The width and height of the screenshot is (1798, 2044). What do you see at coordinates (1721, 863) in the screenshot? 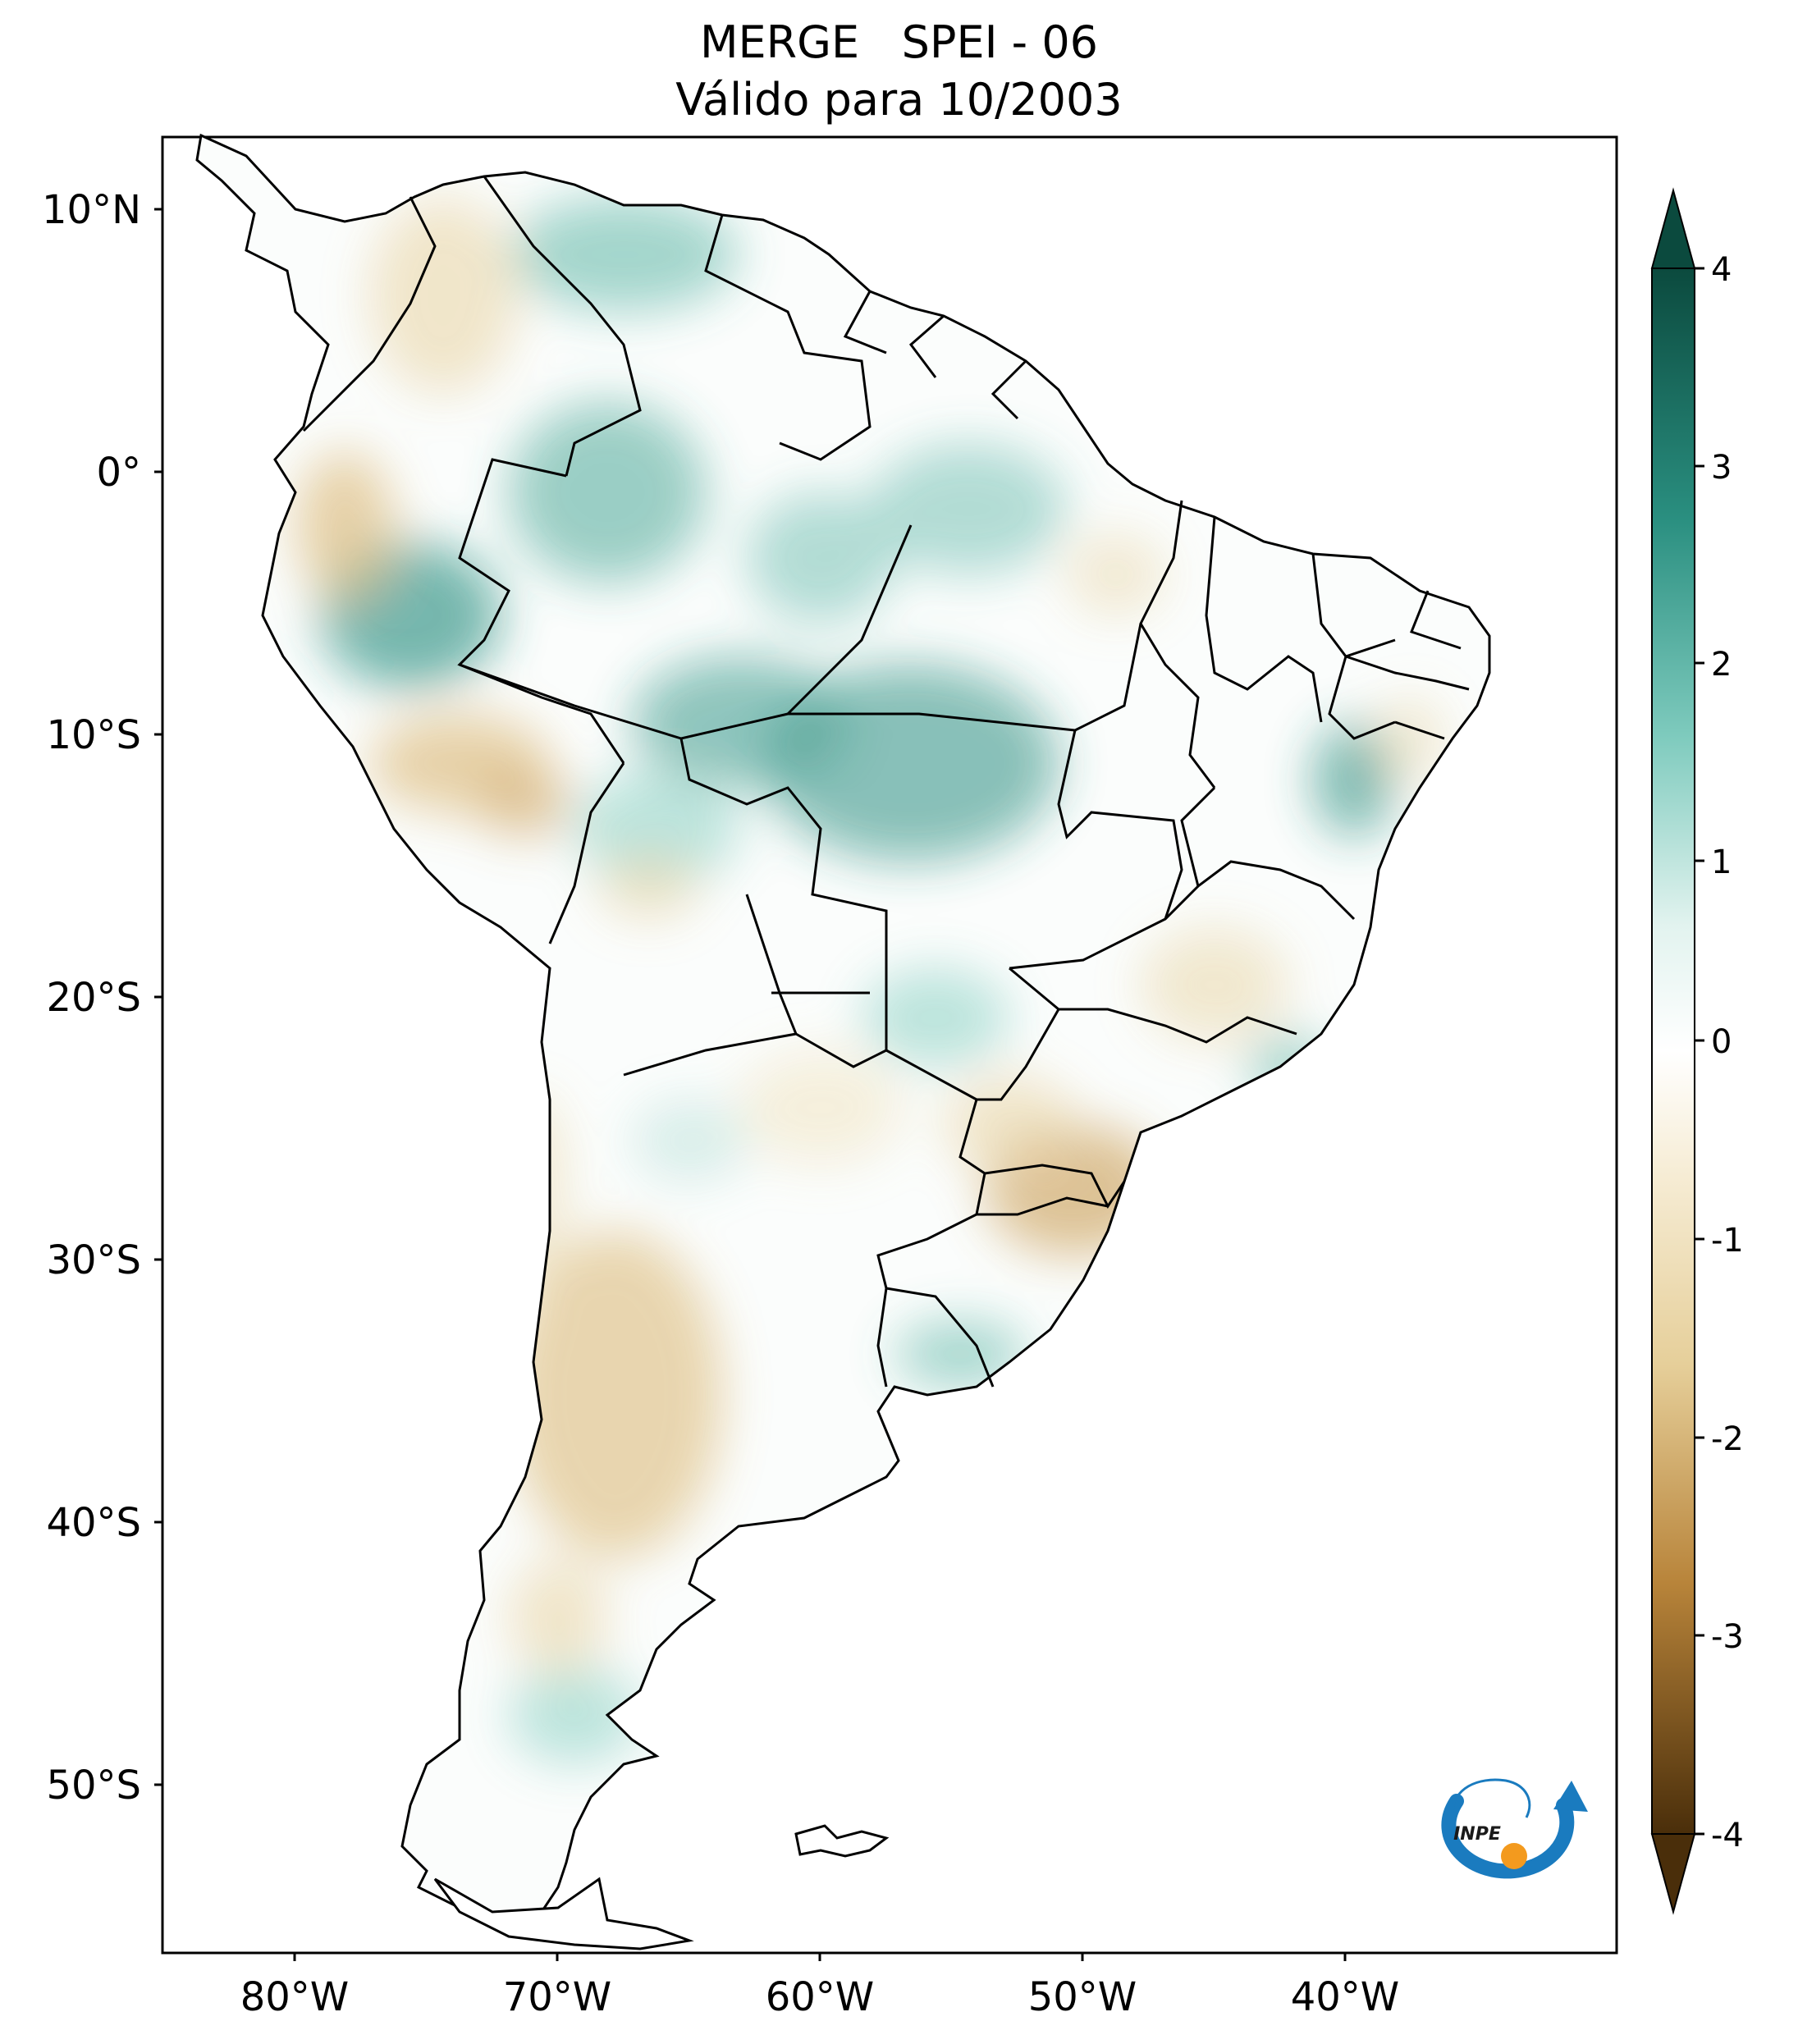
I see `colorbar-label-1: 1` at bounding box center [1721, 863].